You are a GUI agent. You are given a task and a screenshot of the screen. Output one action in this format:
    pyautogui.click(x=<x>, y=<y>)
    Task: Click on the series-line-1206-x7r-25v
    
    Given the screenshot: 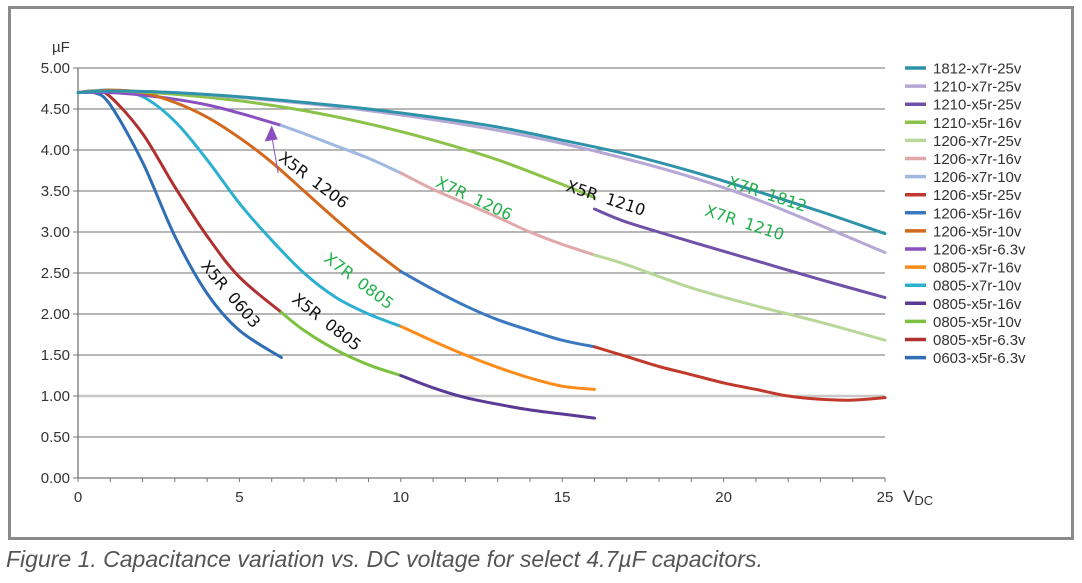 What is the action you would take?
    pyautogui.click(x=740, y=297)
    